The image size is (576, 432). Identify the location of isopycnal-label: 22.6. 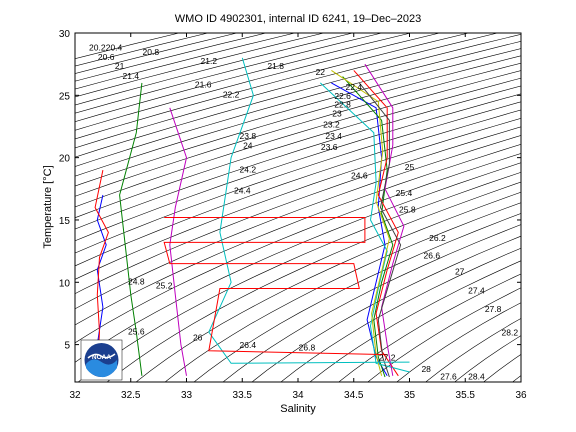
(342, 96).